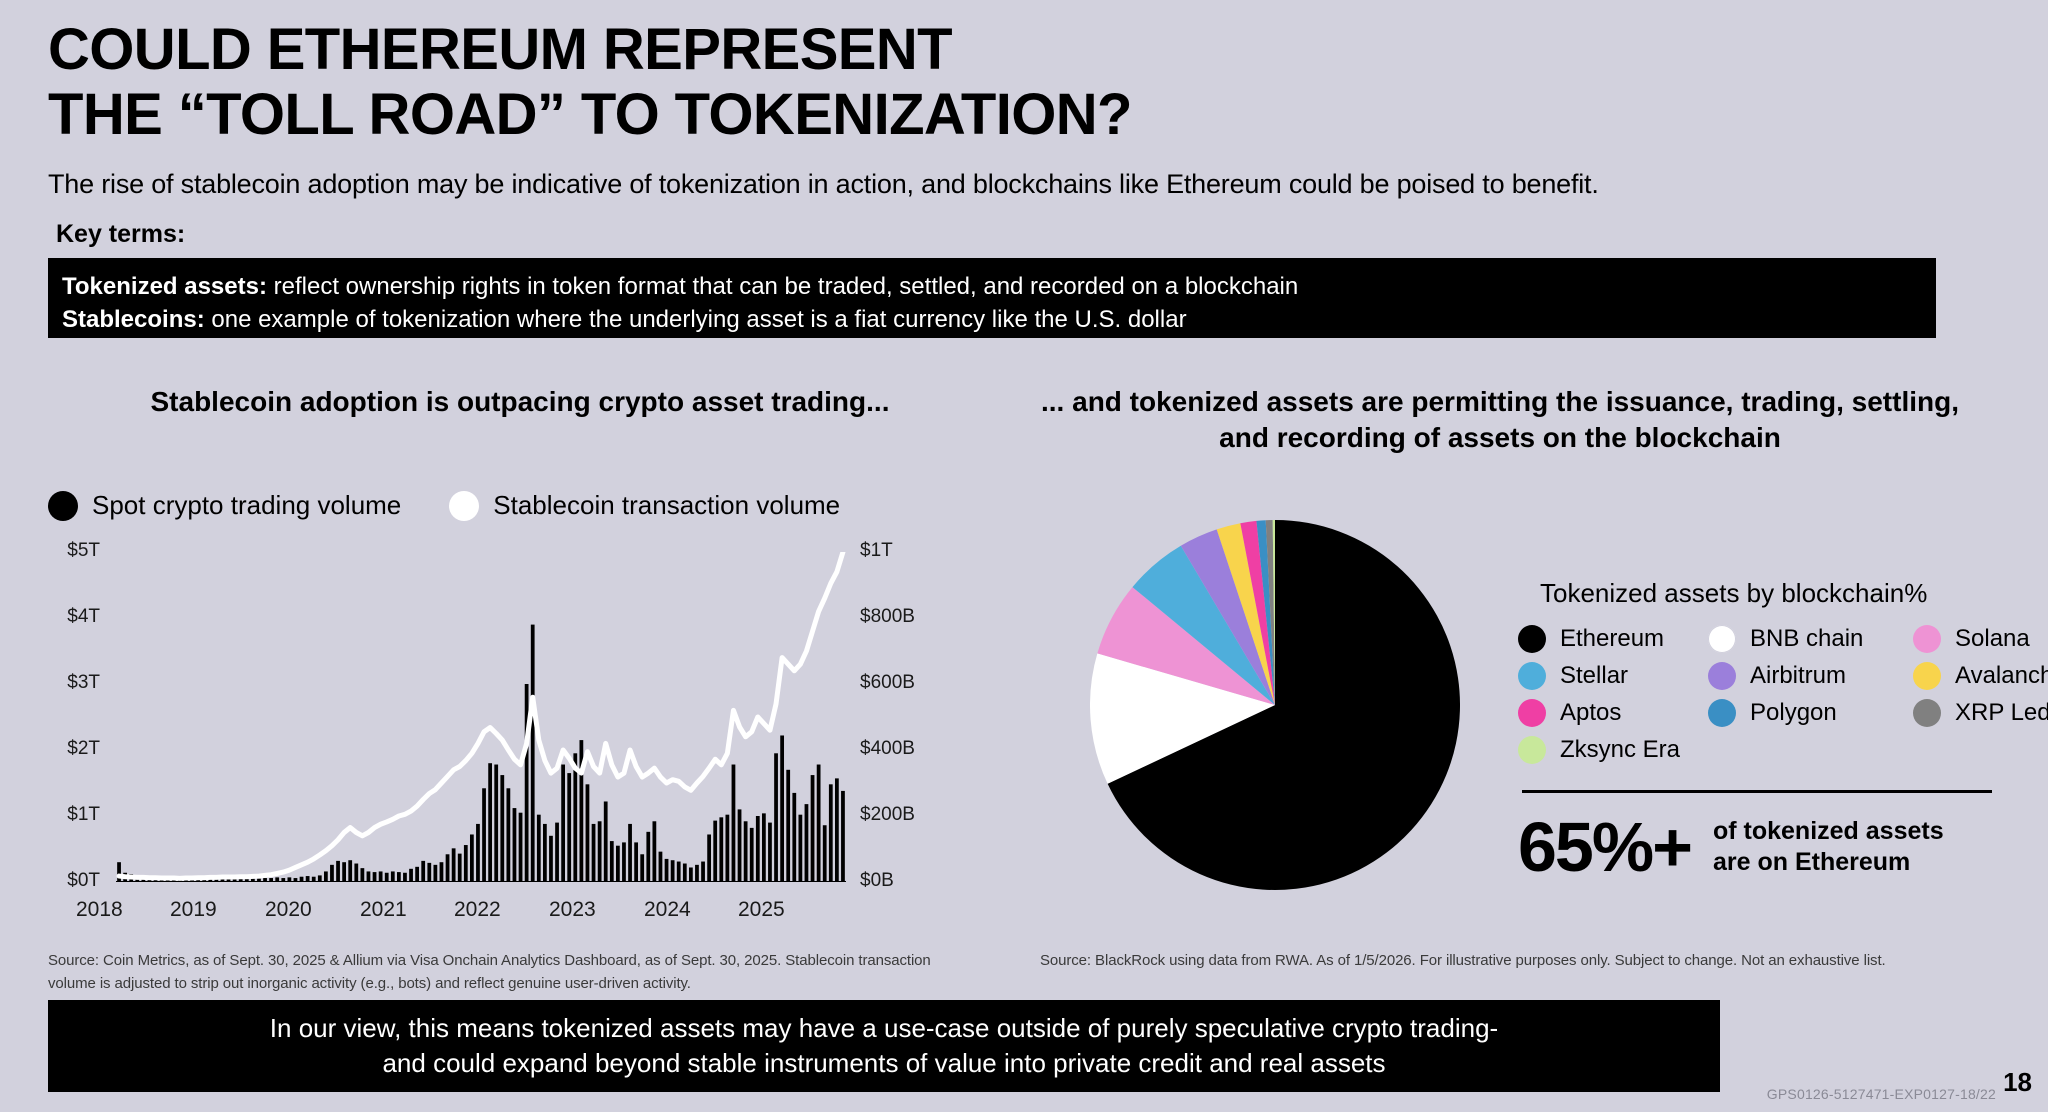  What do you see at coordinates (500, 49) in the screenshot?
I see `title-line-1: COULD ETHEREUM REPRESENT` at bounding box center [500, 49].